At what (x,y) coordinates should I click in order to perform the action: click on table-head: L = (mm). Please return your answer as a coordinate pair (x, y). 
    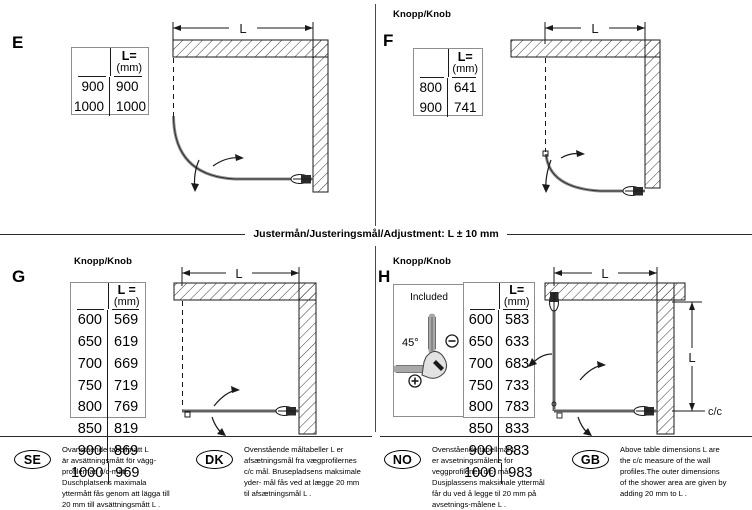
    Looking at the image, I should click on (108, 296).